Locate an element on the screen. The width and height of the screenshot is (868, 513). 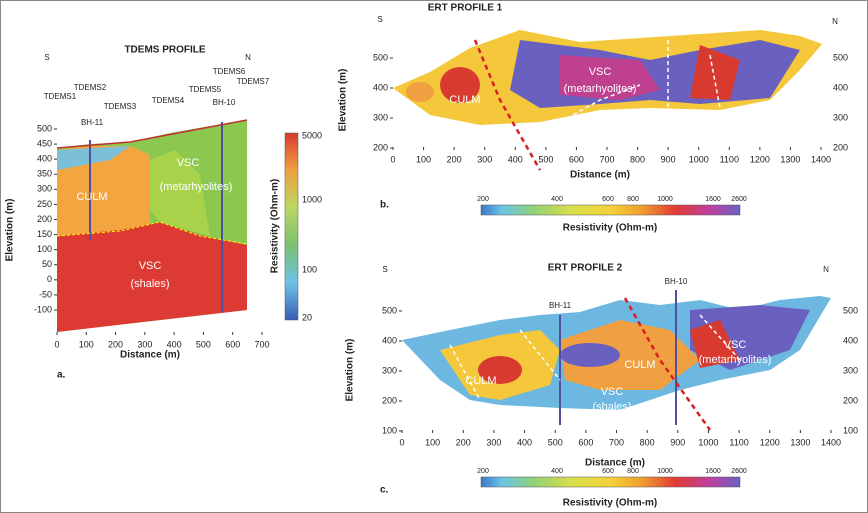
colorbar-tick-label: 20 is located at coordinates (307, 317).